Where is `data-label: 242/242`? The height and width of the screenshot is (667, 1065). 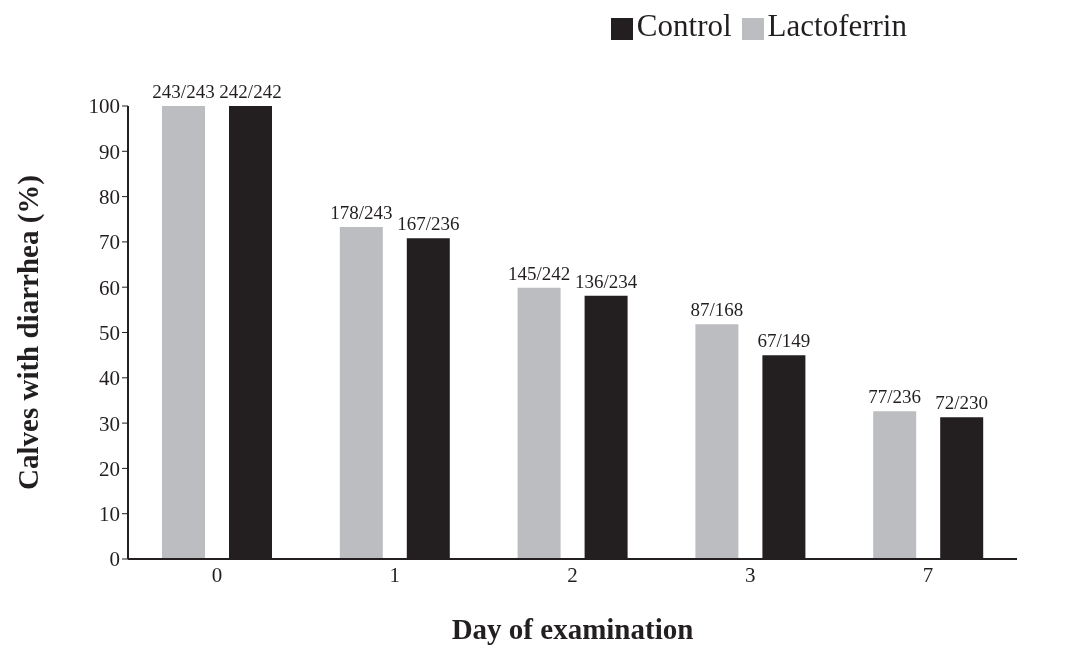
data-label: 242/242 is located at coordinates (250, 91).